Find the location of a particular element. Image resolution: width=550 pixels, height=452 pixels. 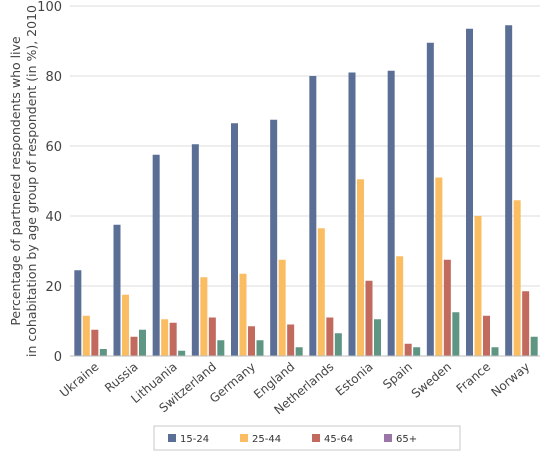

bar-45-64-lithuania is located at coordinates (173, 339).